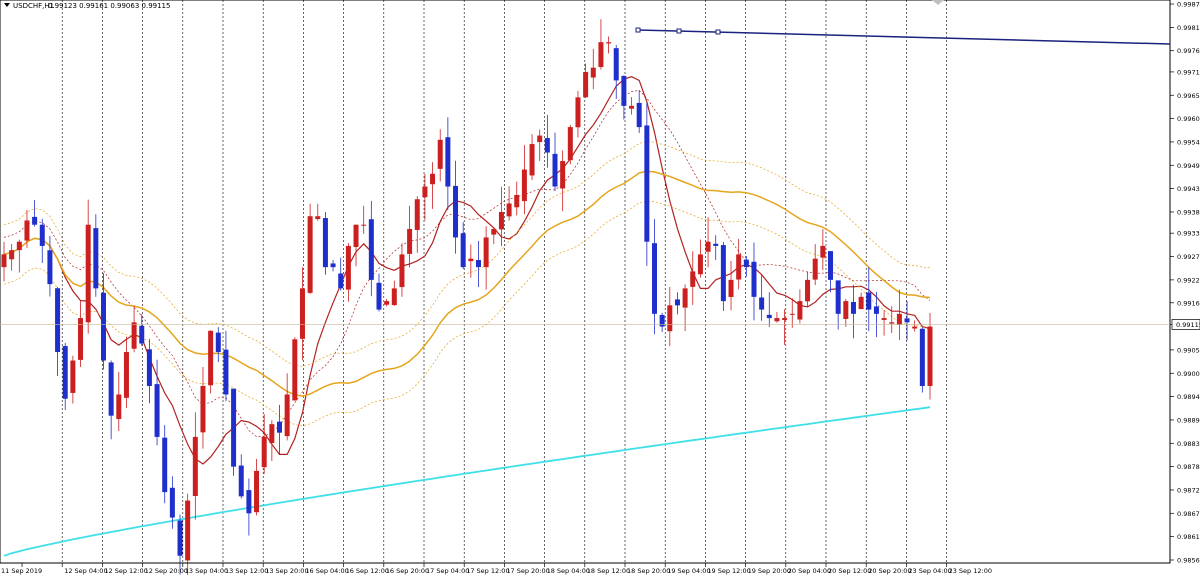  Describe the element at coordinates (1188, 257) in the screenshot. I see `price-tick-label: 0.99275` at that location.